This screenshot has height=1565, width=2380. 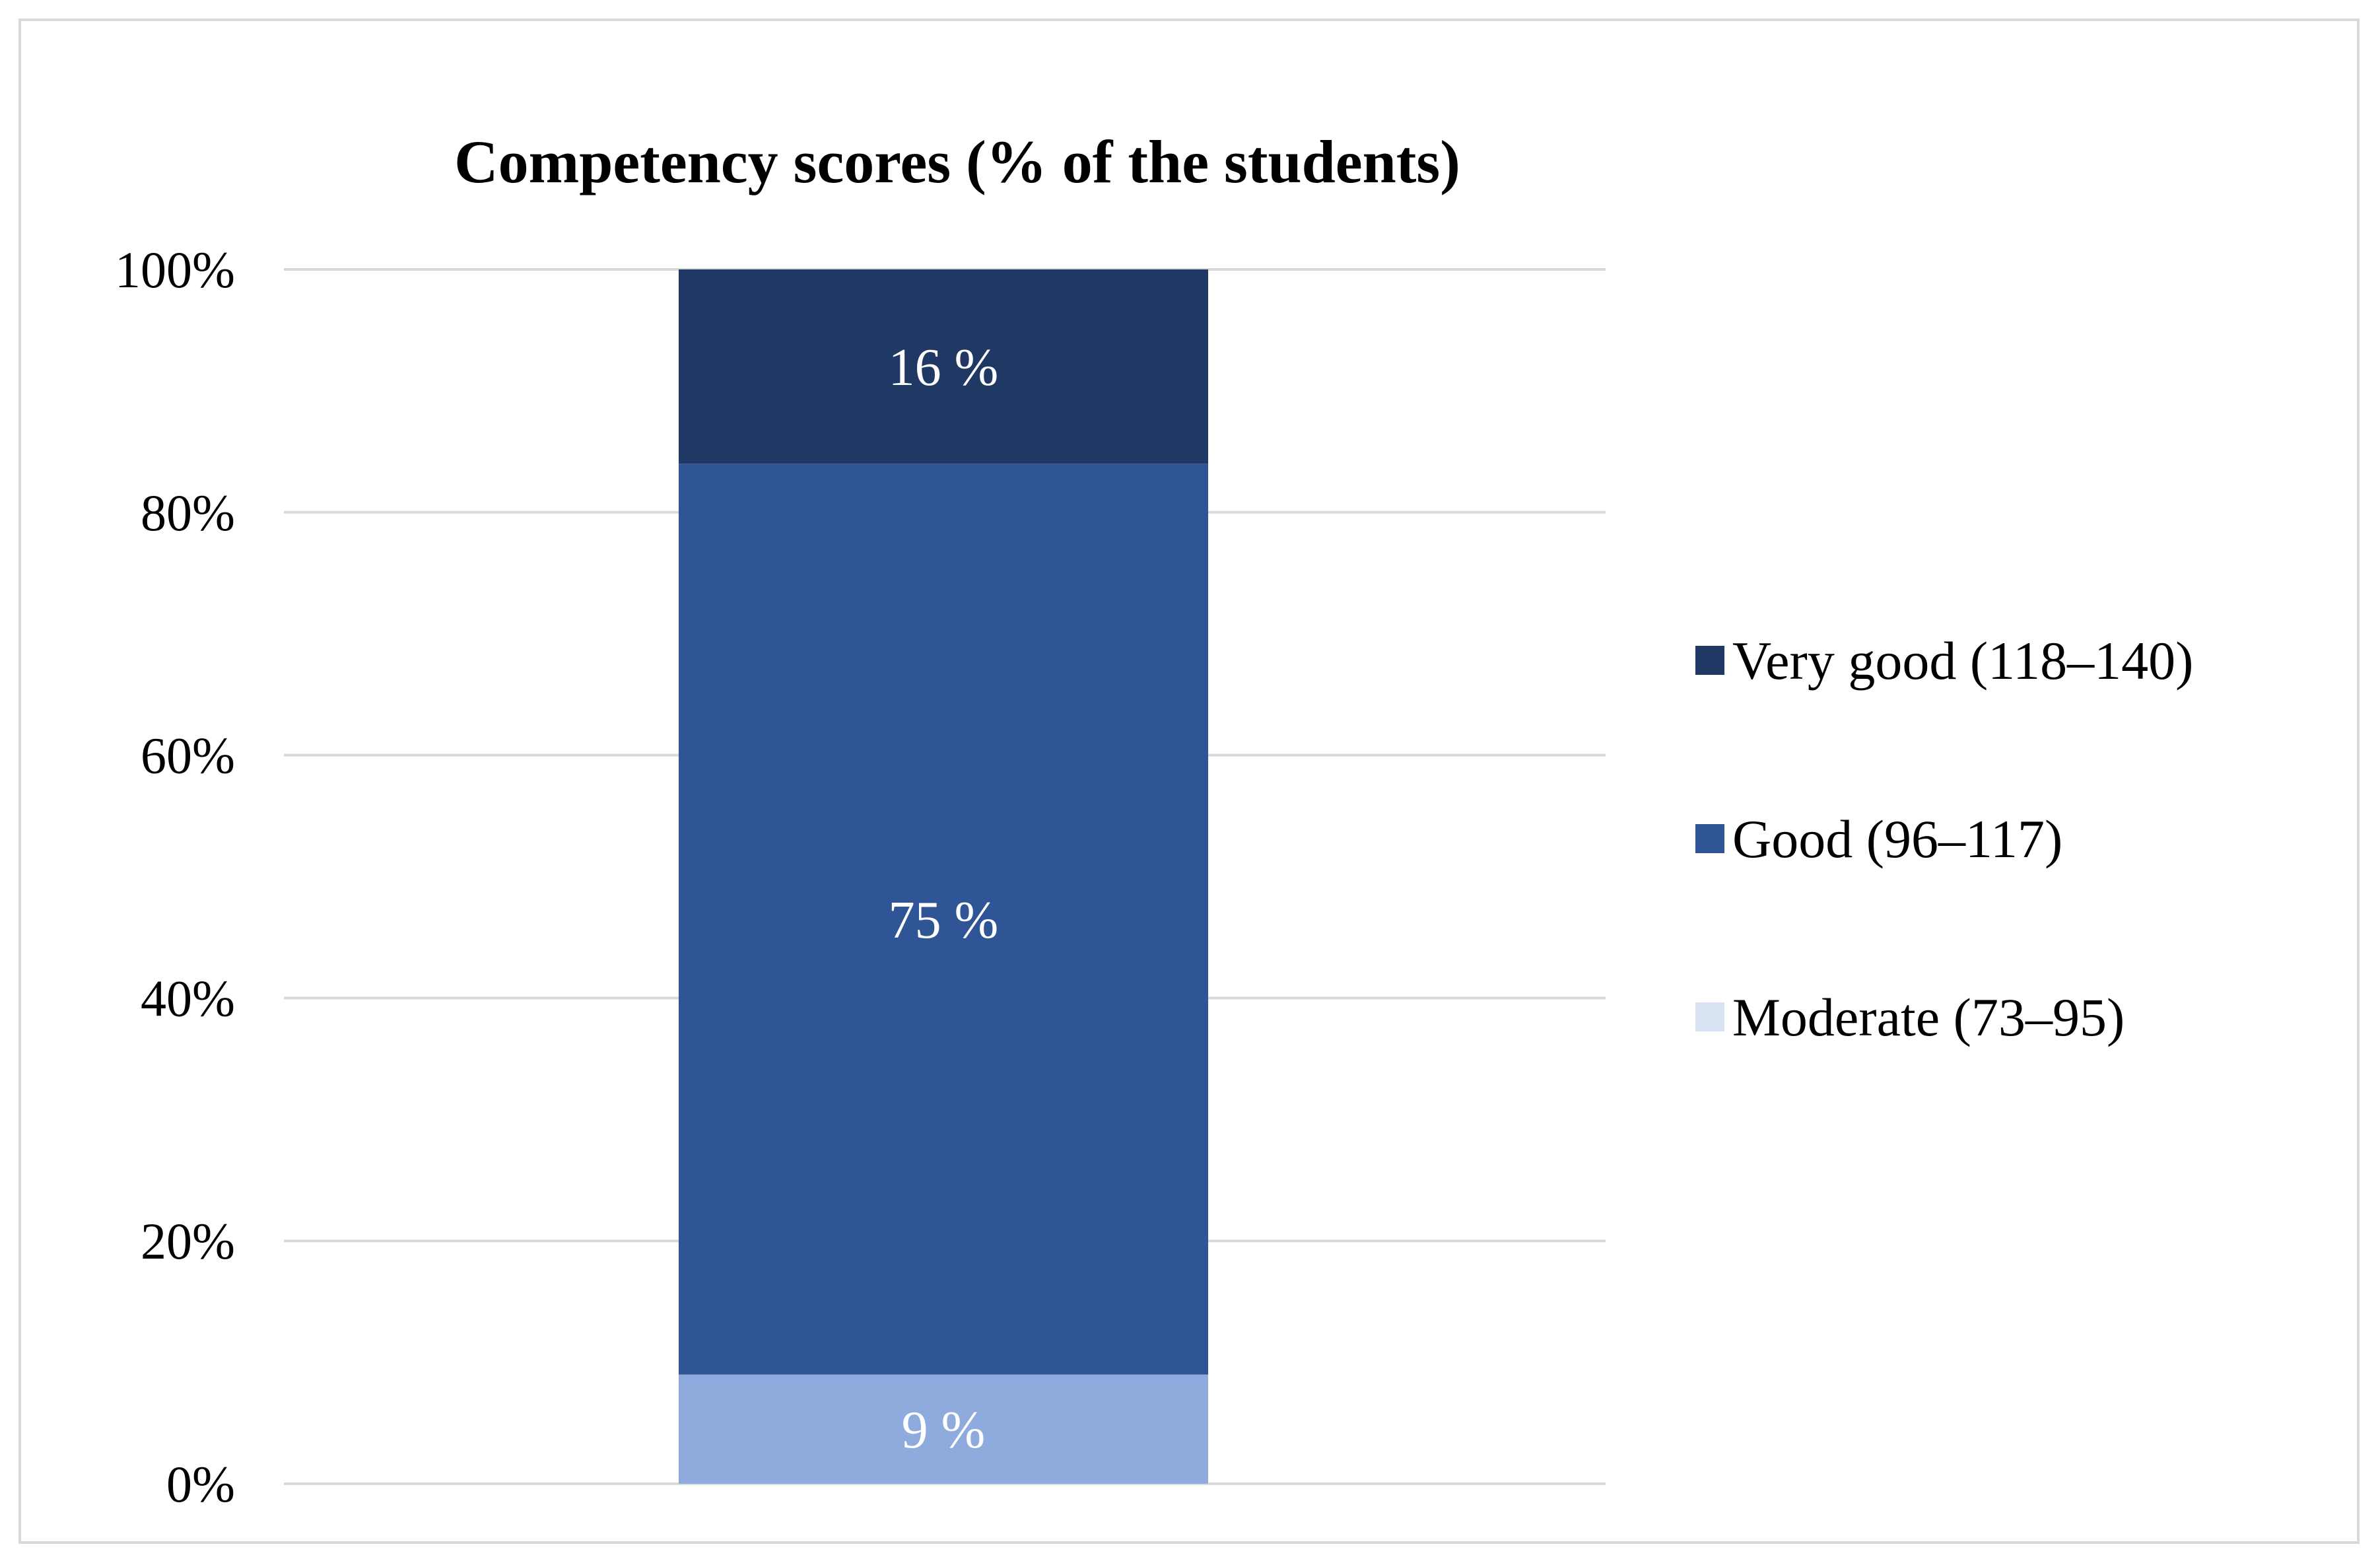 I want to click on y-tick-label: 20%, so click(x=188, y=1241).